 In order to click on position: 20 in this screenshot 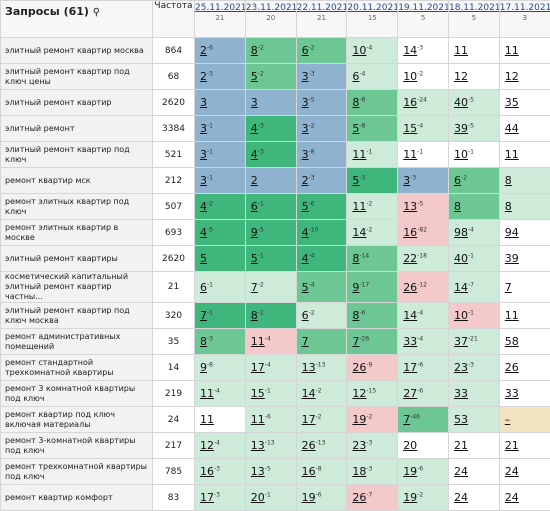, I will do `click(410, 445)`.